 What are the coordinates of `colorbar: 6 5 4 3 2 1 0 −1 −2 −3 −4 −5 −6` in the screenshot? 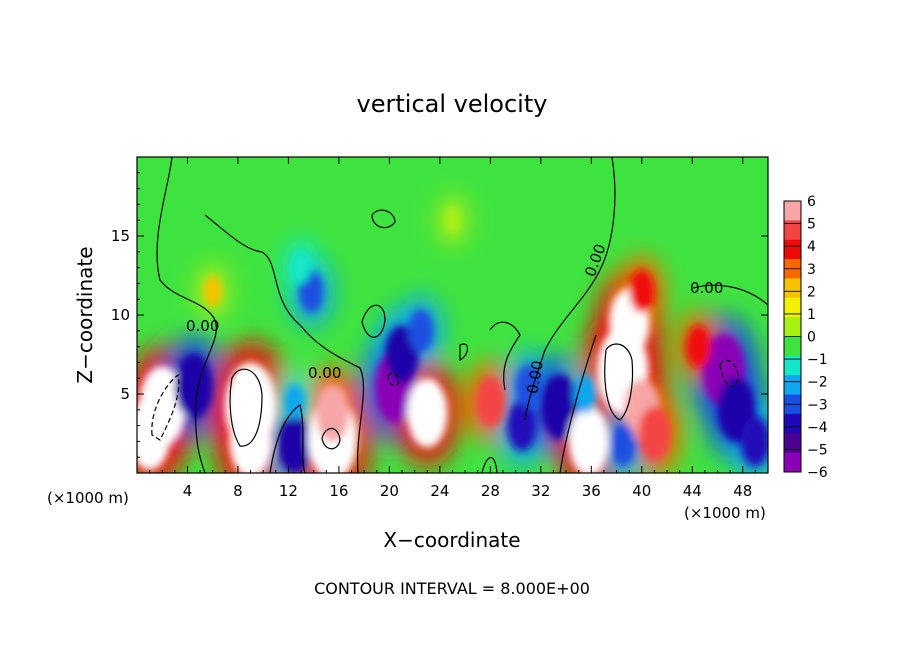 It's located at (805, 337).